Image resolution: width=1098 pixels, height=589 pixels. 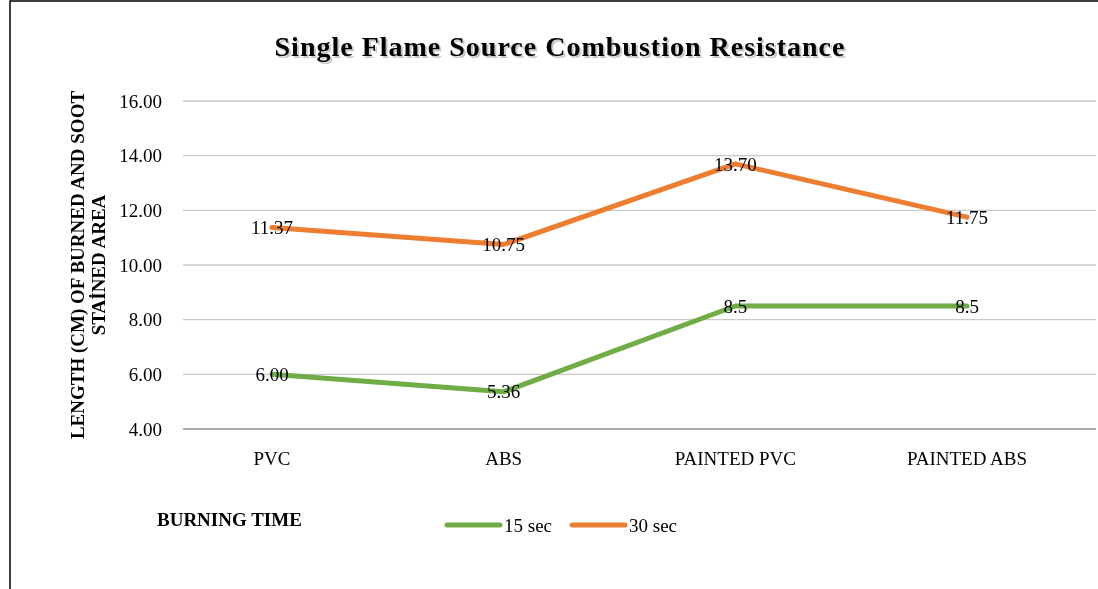 What do you see at coordinates (272, 374) in the screenshot?
I see `data-label: 6.00` at bounding box center [272, 374].